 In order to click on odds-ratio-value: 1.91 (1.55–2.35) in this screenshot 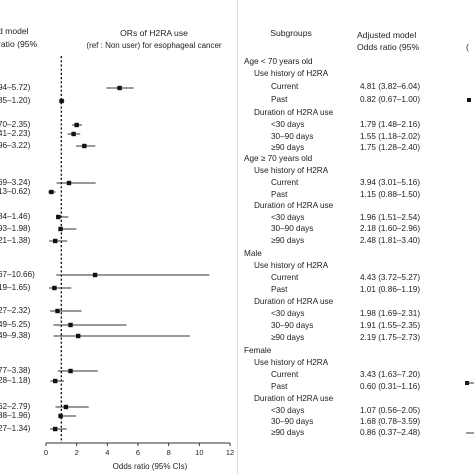, I will do `click(390, 325)`.